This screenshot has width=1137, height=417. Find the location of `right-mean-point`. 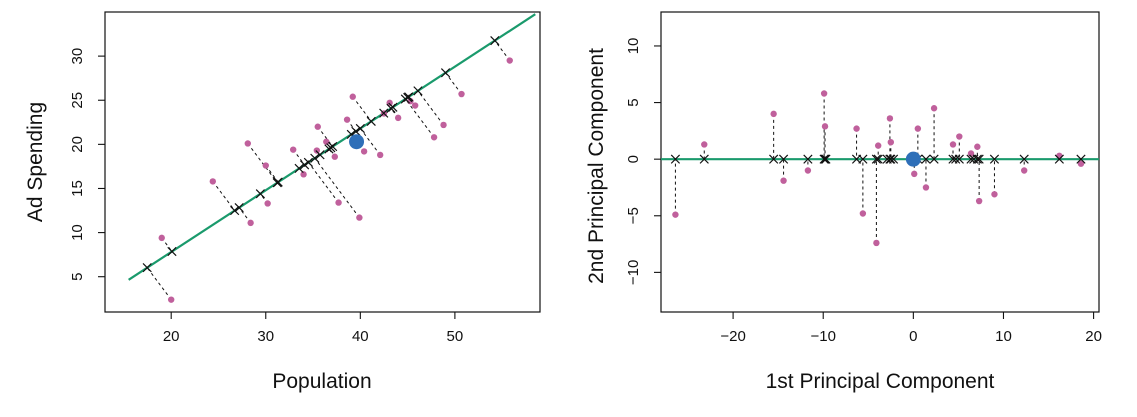

right-mean-point is located at coordinates (913, 159).